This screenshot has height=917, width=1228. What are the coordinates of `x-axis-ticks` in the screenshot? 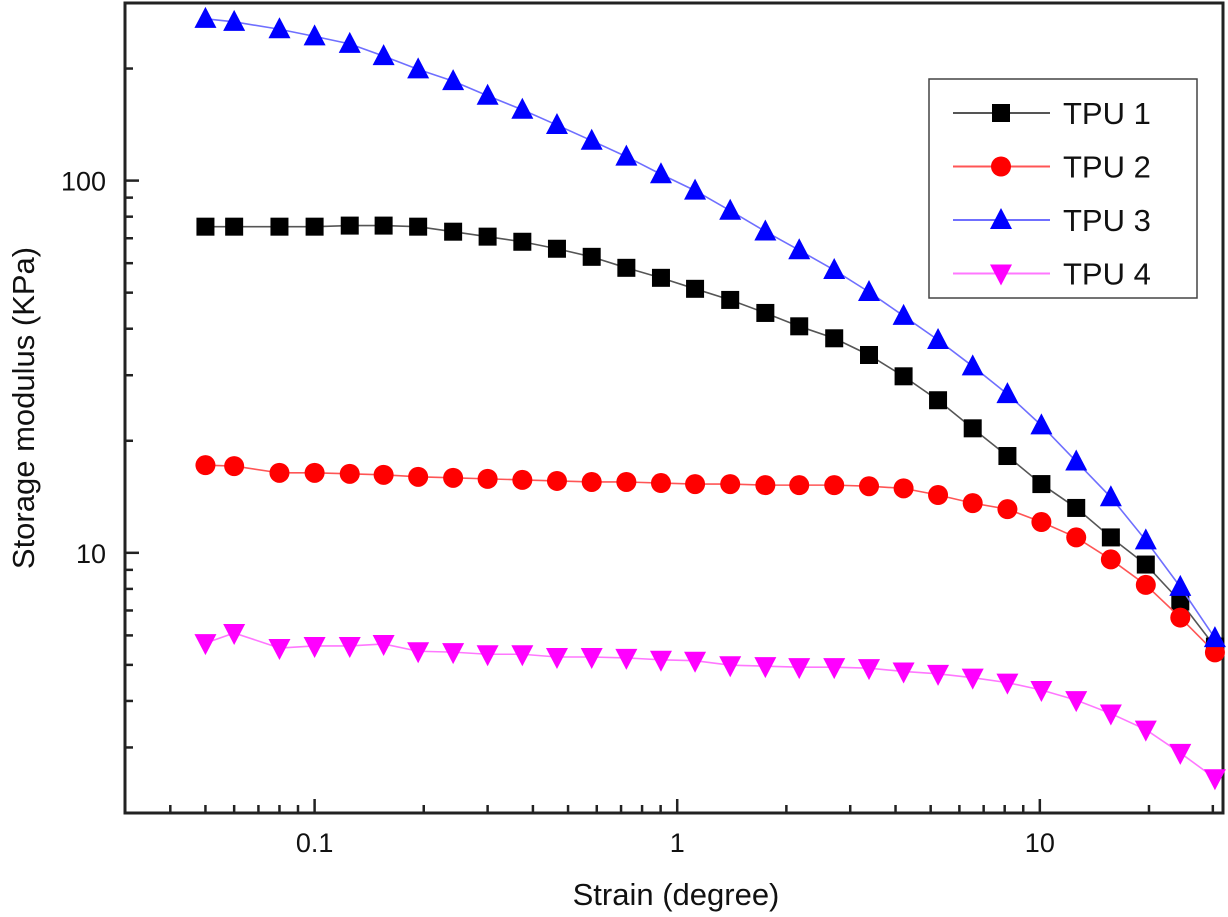 It's located at (669, 806).